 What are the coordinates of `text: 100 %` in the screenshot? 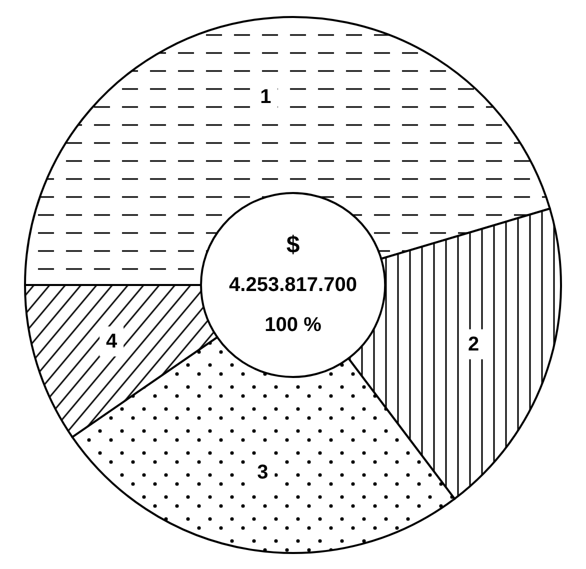 It's located at (293, 325).